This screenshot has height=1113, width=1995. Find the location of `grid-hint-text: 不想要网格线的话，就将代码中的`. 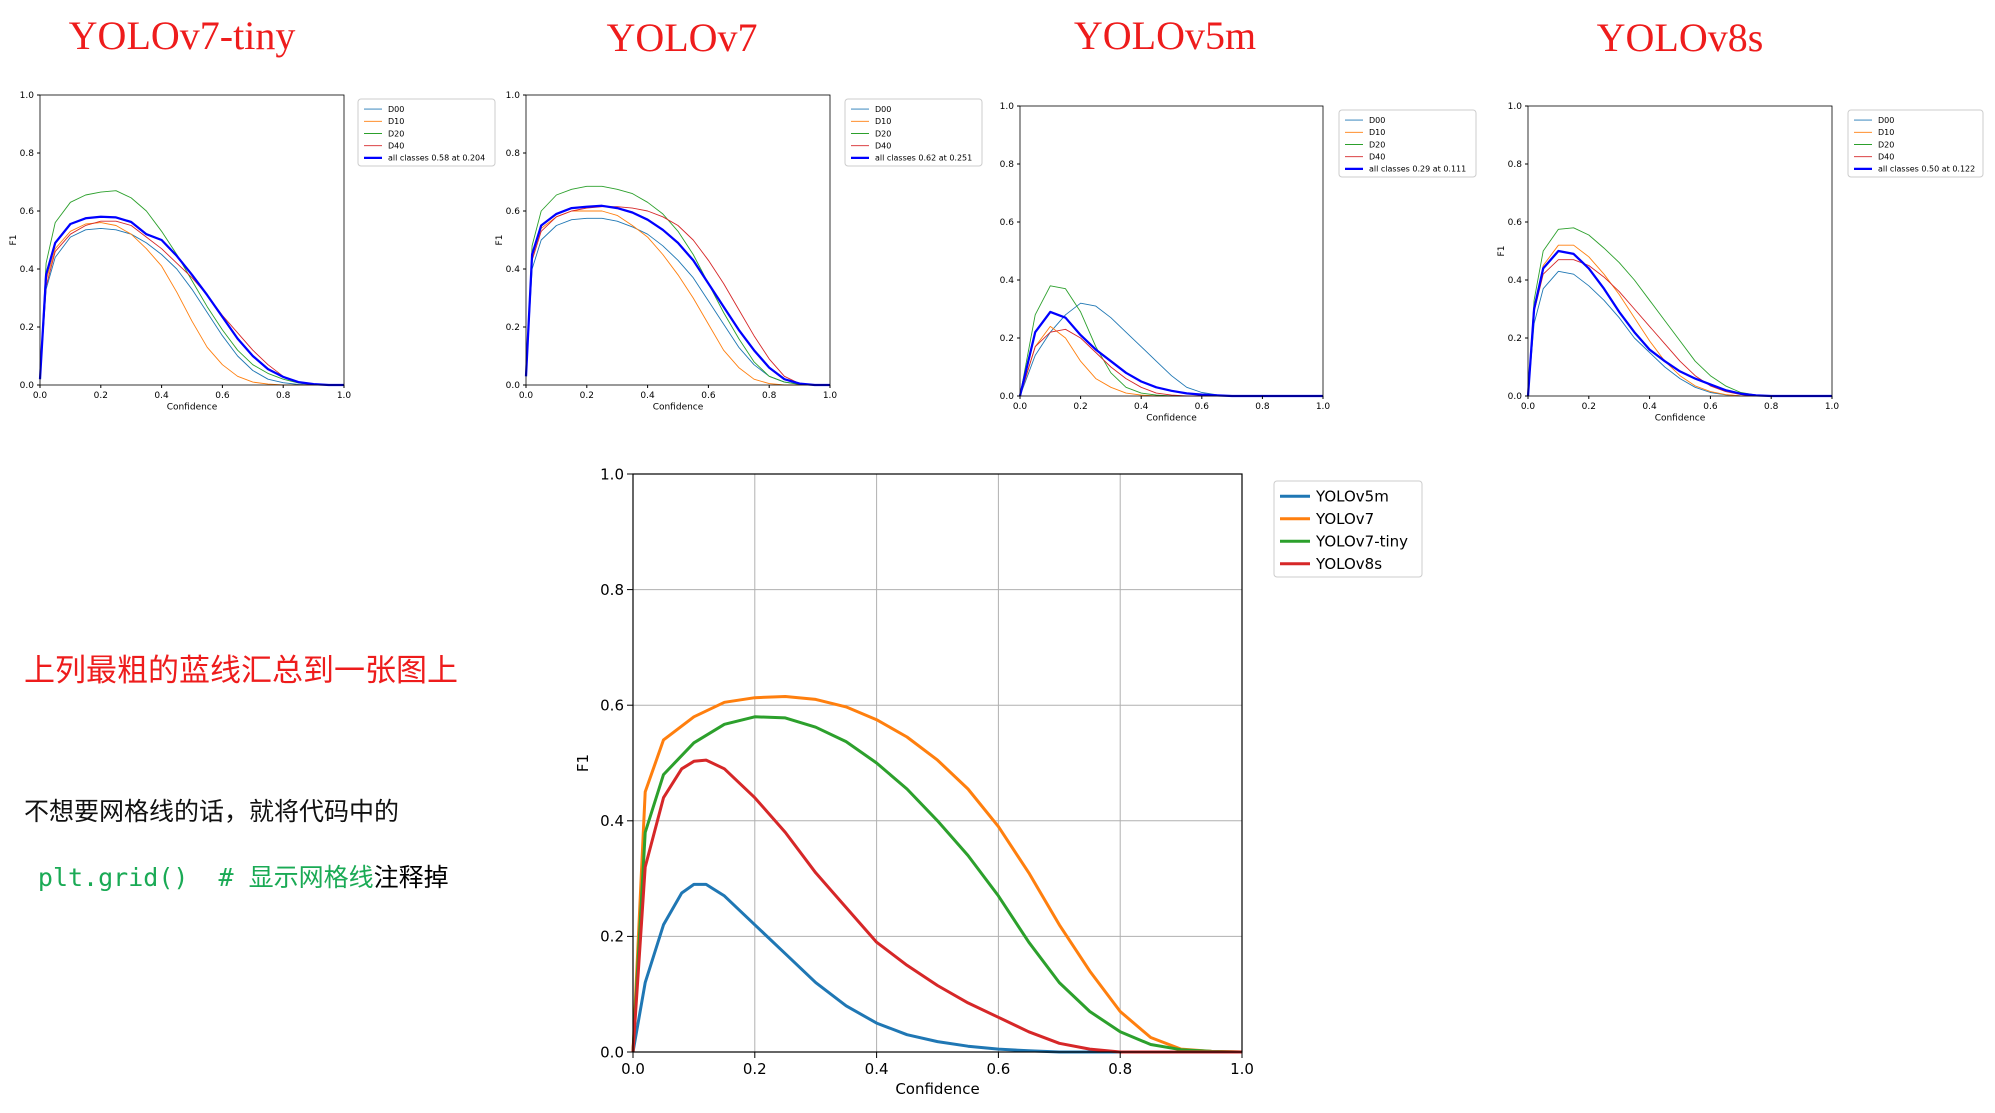

grid-hint-text: 不想要网格线的话，就将代码中的 is located at coordinates (212, 811).